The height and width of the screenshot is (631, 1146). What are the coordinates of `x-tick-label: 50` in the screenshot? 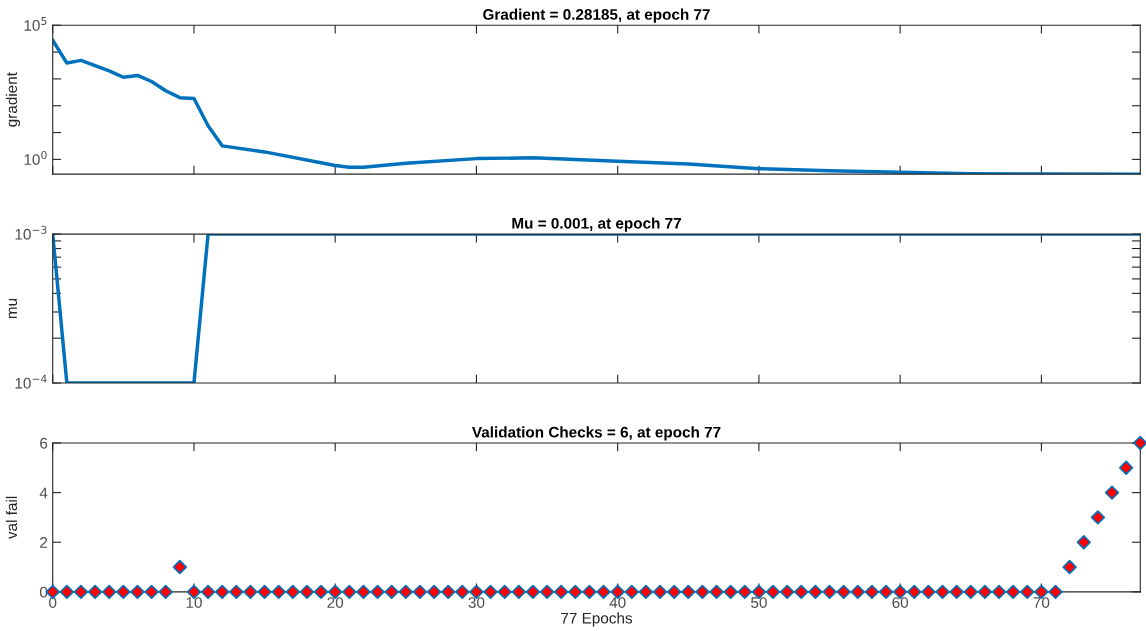 It's located at (759, 602).